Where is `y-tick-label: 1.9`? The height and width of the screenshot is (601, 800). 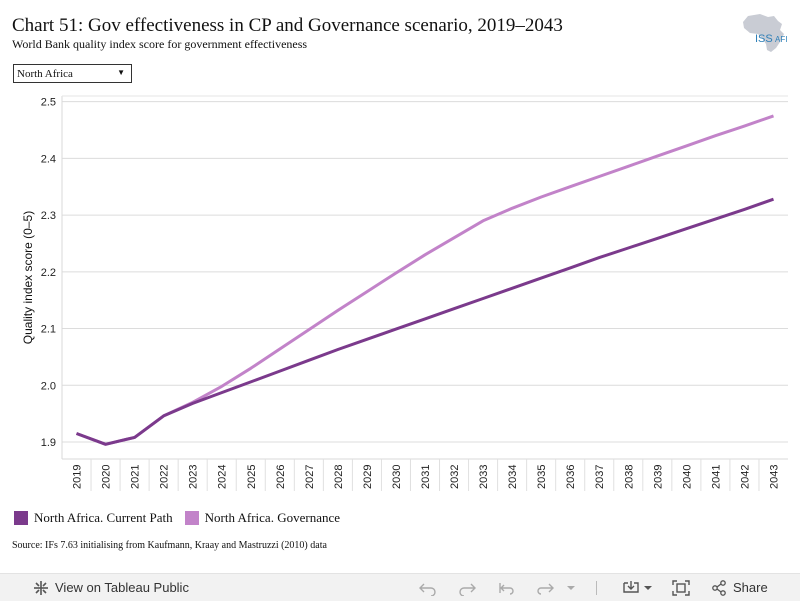 y-tick-label: 1.9 is located at coordinates (48, 443).